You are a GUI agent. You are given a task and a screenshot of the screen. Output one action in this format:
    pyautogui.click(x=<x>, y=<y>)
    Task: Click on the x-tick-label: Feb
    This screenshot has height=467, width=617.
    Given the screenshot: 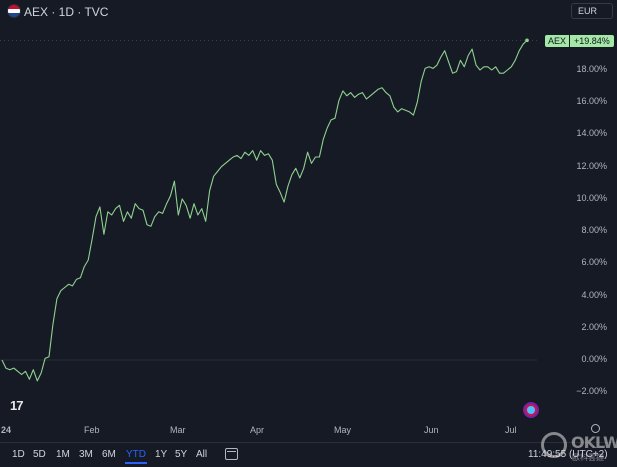 What is the action you would take?
    pyautogui.click(x=92, y=430)
    